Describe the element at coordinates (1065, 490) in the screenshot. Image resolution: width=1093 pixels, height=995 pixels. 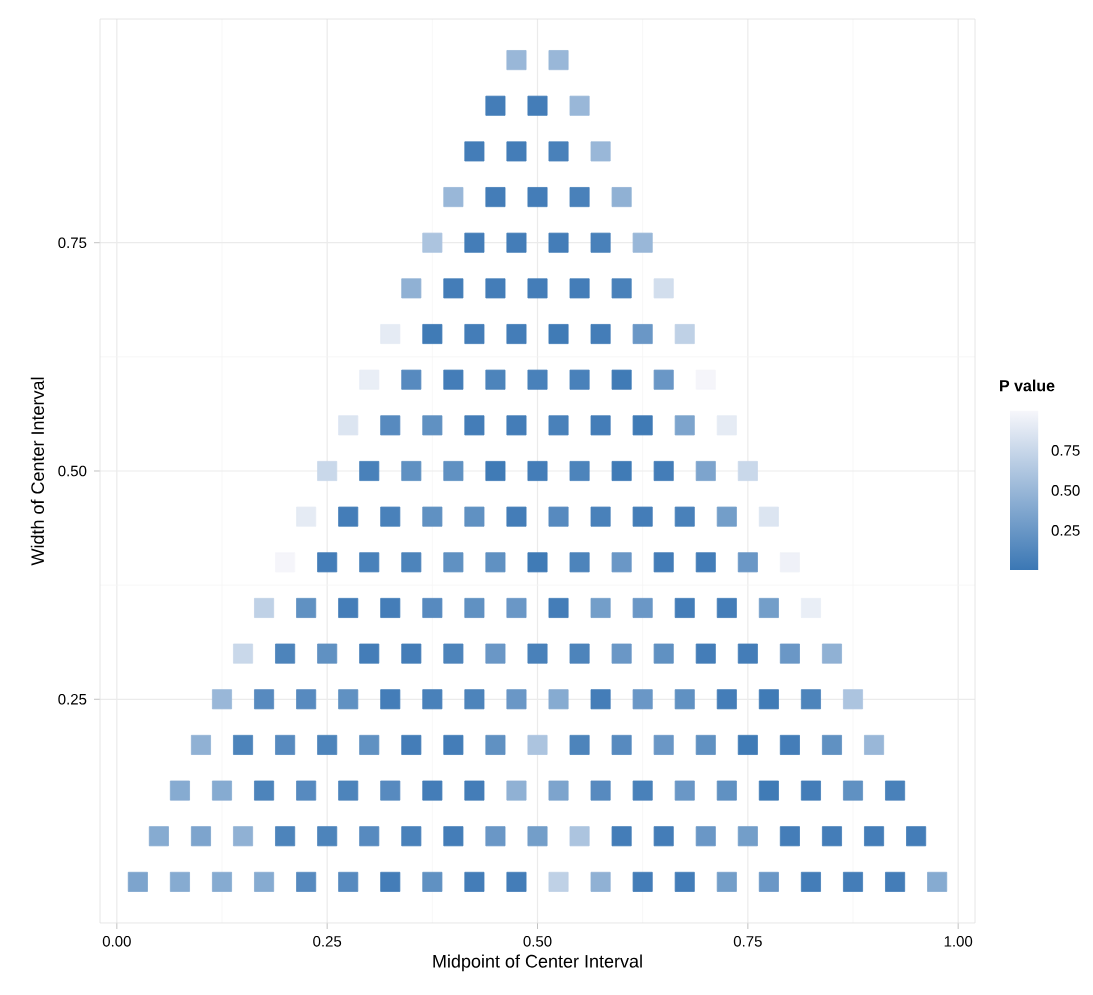
I see `color-bar-label: 0.50` at that location.